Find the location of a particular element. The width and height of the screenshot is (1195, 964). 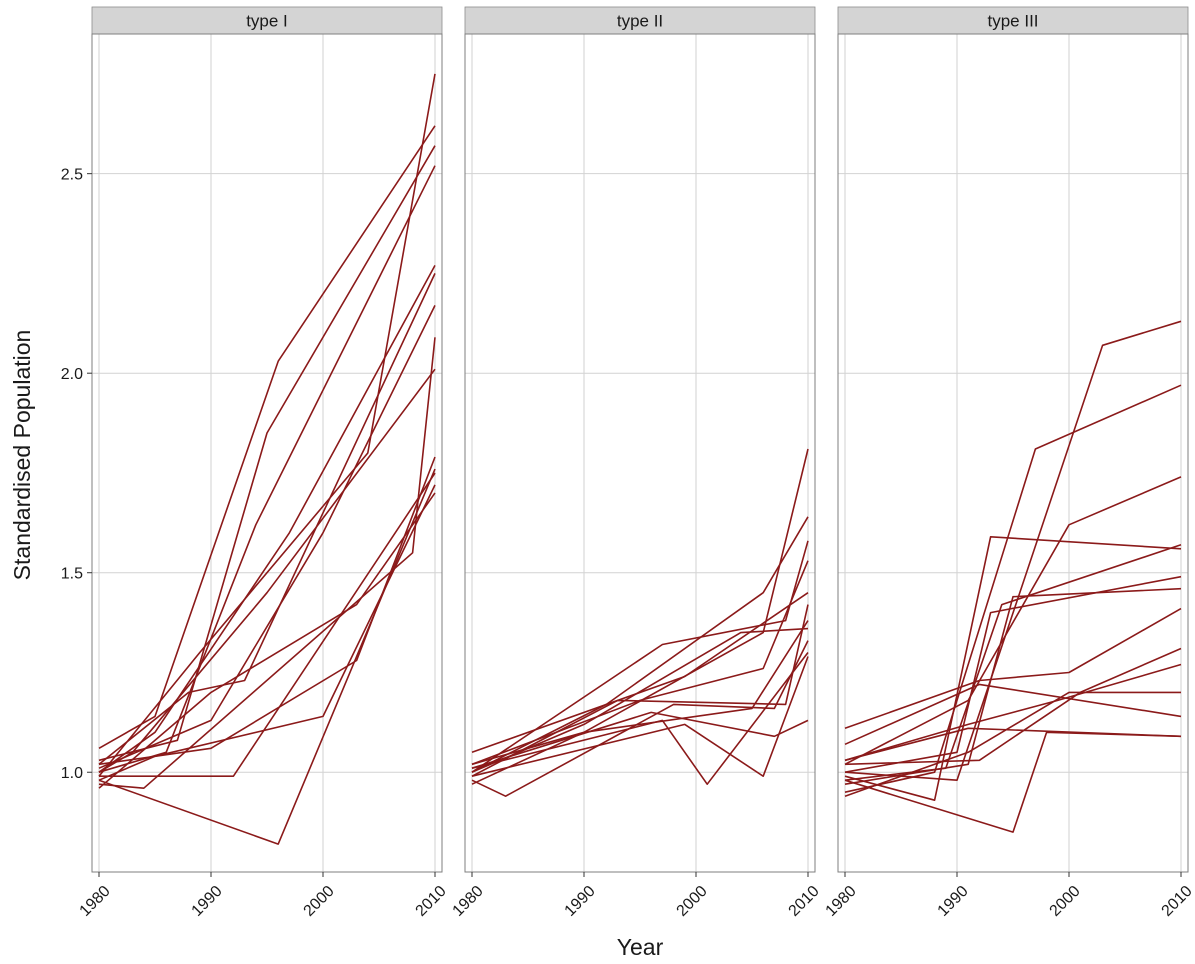

y-axis-title: Standardised Population is located at coordinates (22, 455).